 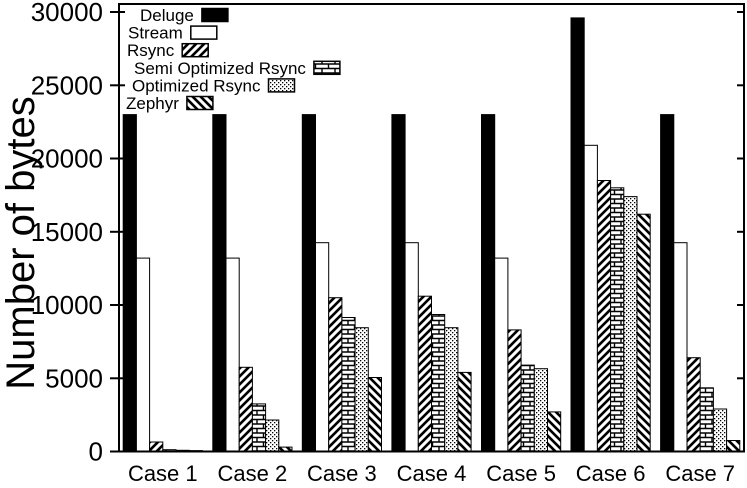 What do you see at coordinates (322, 347) in the screenshot?
I see `bar-case-3-stream` at bounding box center [322, 347].